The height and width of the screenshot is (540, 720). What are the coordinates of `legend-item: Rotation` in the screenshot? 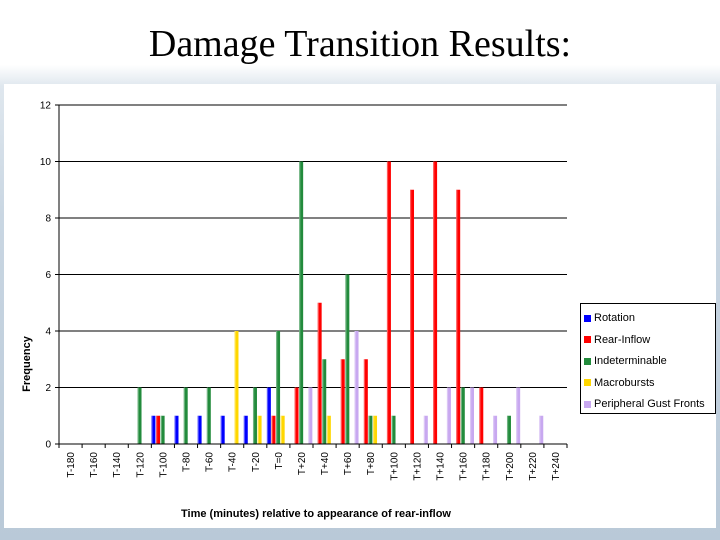 It's located at (609, 318).